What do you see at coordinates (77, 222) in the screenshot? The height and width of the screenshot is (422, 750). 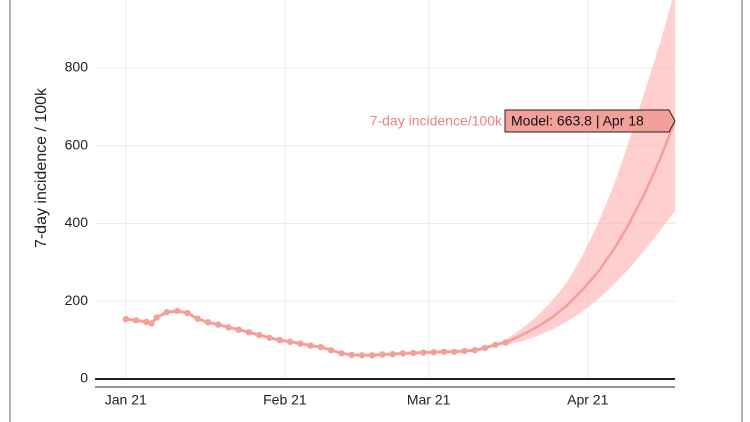 I see `y-tick-label: 400` at bounding box center [77, 222].